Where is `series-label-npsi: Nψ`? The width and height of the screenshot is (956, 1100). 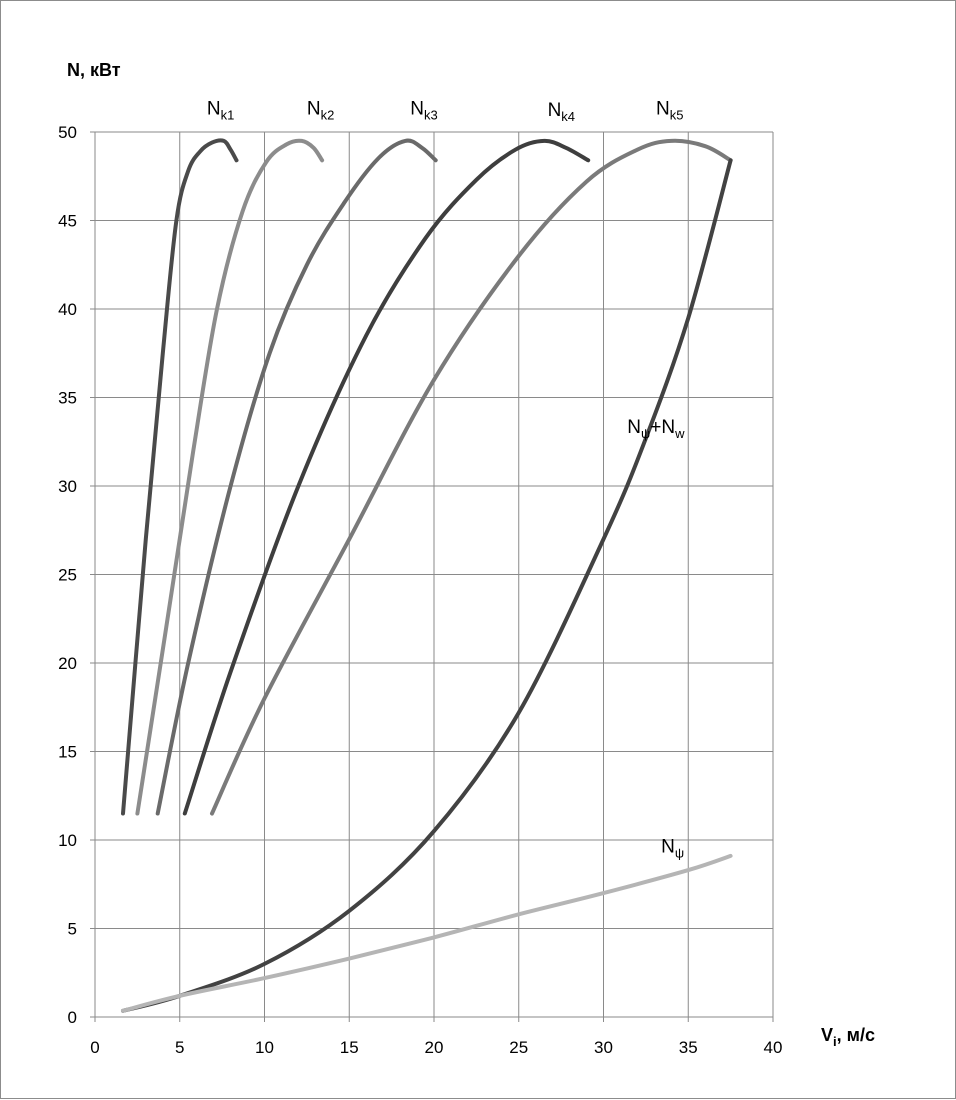 series-label-npsi: Nψ is located at coordinates (672, 848).